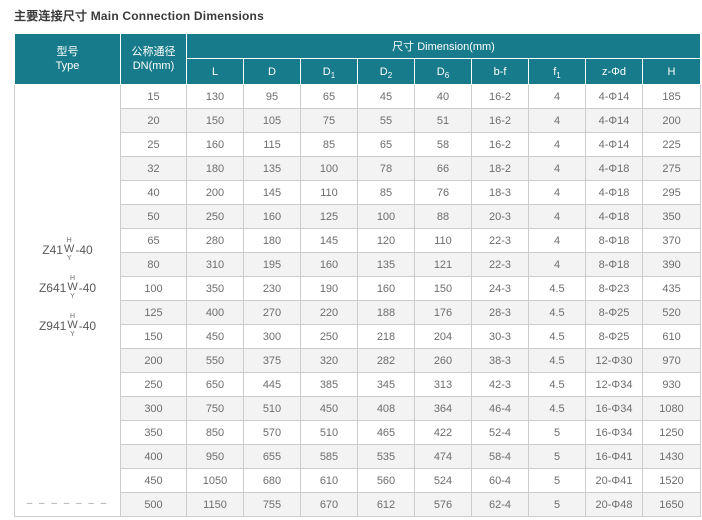 The image size is (702, 520). Describe the element at coordinates (500, 336) in the screenshot. I see `table-cell: 30-3` at that location.